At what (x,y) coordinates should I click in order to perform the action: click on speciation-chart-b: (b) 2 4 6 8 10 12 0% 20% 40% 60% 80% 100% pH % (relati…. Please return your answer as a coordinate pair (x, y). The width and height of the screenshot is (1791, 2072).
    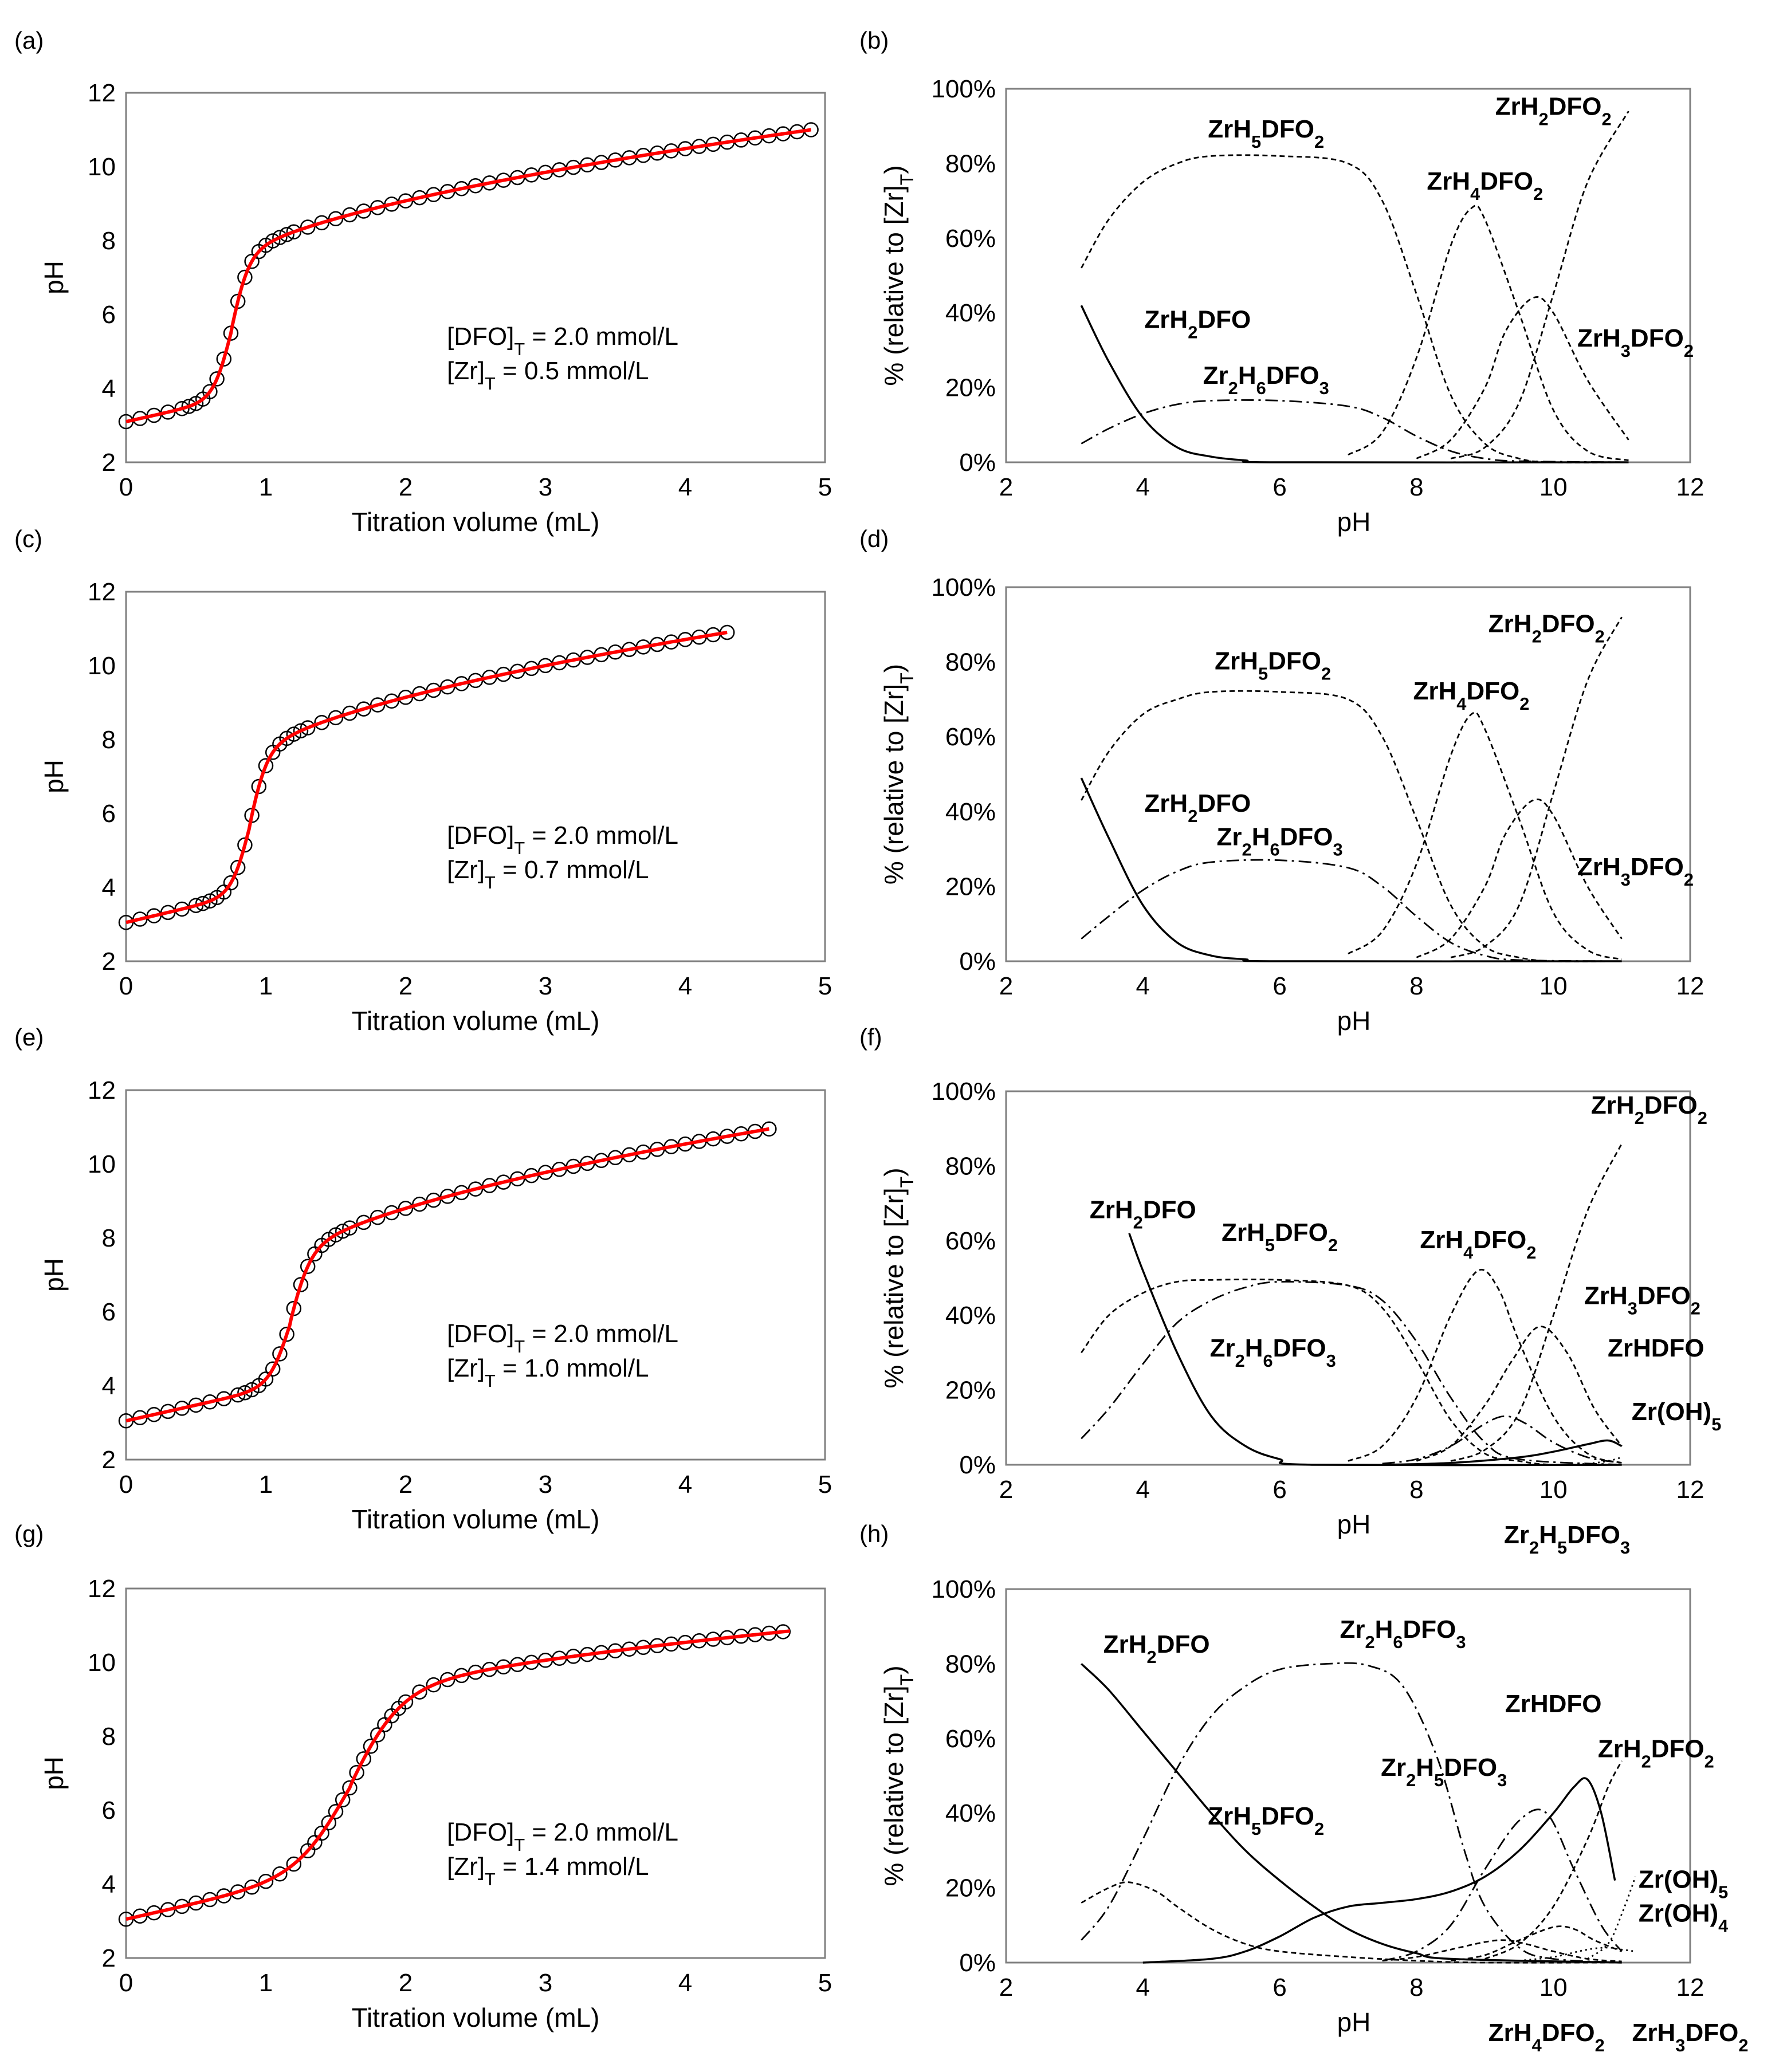
    Looking at the image, I should click on (1281, 282).